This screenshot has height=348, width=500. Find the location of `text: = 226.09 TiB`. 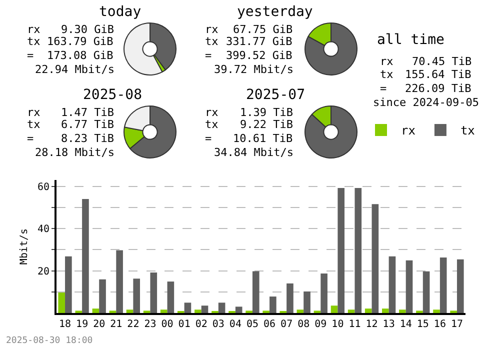

text: = 226.09 TiB is located at coordinates (426, 88).